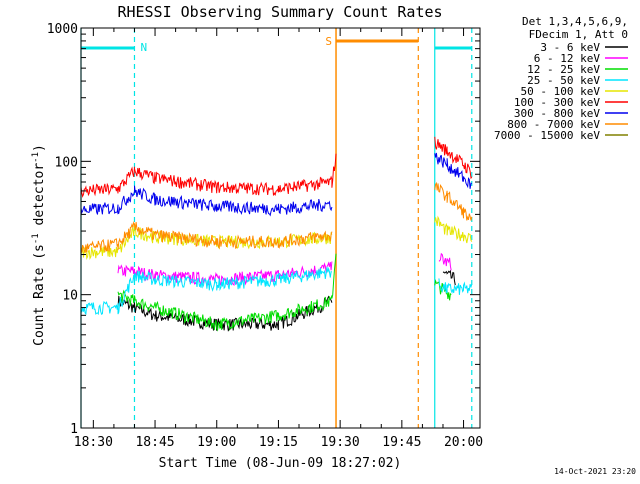 This screenshot has height=484, width=640. What do you see at coordinates (39, 148) in the screenshot?
I see `y-axis-label-part: )` at bounding box center [39, 148].